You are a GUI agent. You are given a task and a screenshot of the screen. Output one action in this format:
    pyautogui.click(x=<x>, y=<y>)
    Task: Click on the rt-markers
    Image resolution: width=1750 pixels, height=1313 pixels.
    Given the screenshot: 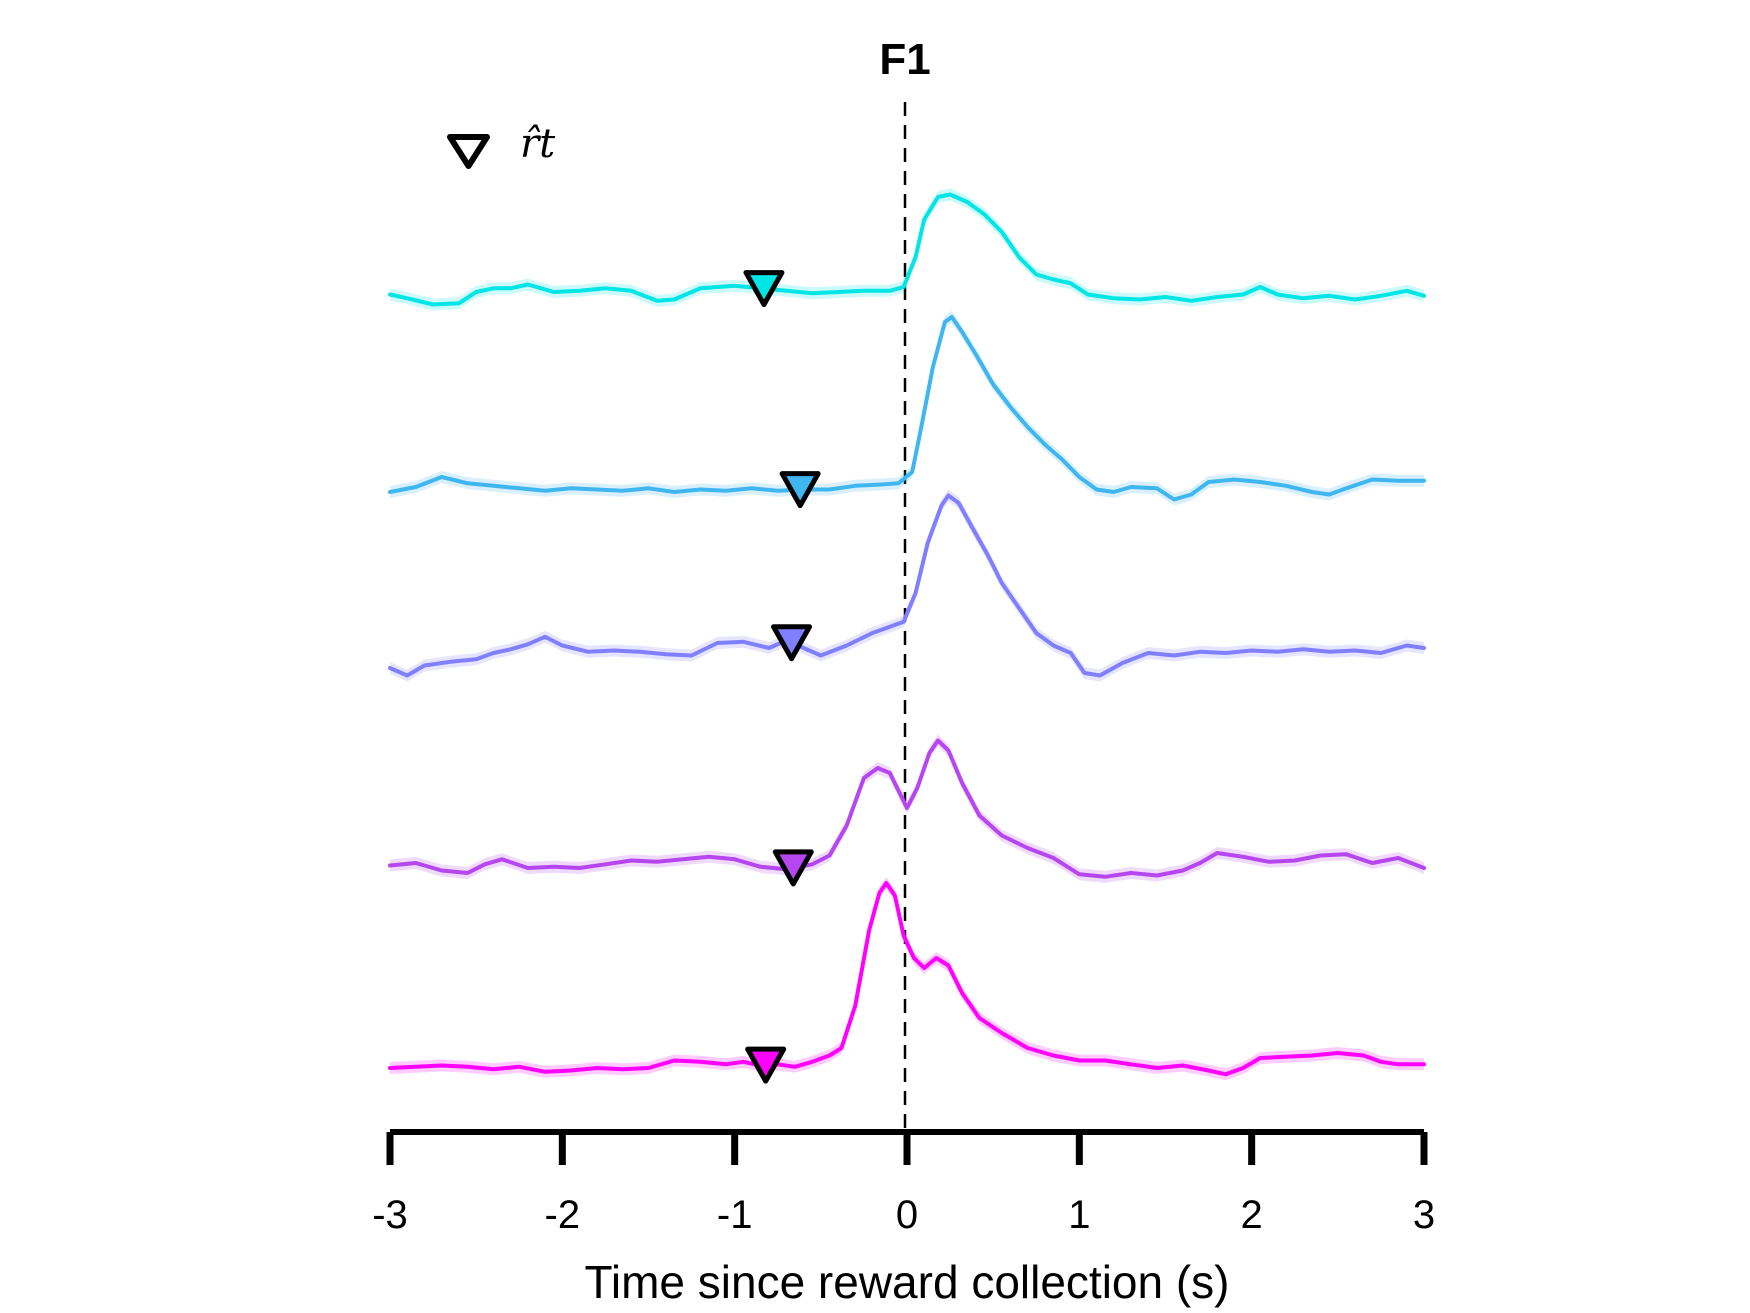 What is the action you would take?
    pyautogui.click(x=782, y=677)
    